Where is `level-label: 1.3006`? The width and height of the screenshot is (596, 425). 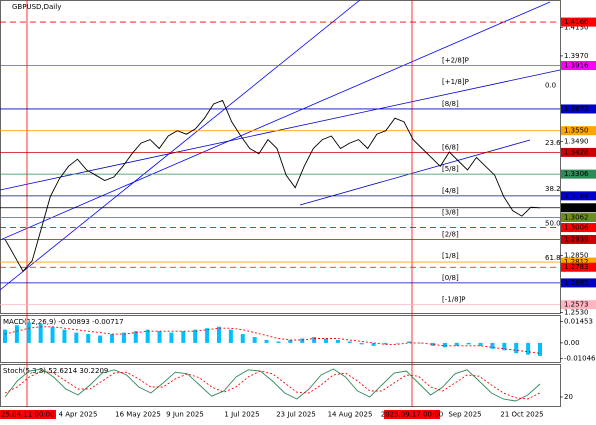 level-label: 1.3006 is located at coordinates (576, 228).